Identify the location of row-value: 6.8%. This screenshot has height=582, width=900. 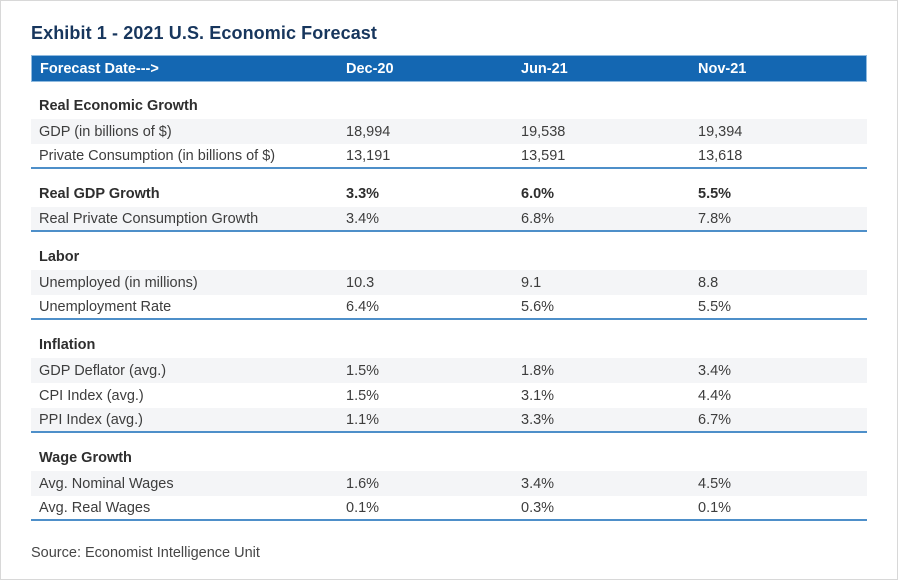
(538, 218).